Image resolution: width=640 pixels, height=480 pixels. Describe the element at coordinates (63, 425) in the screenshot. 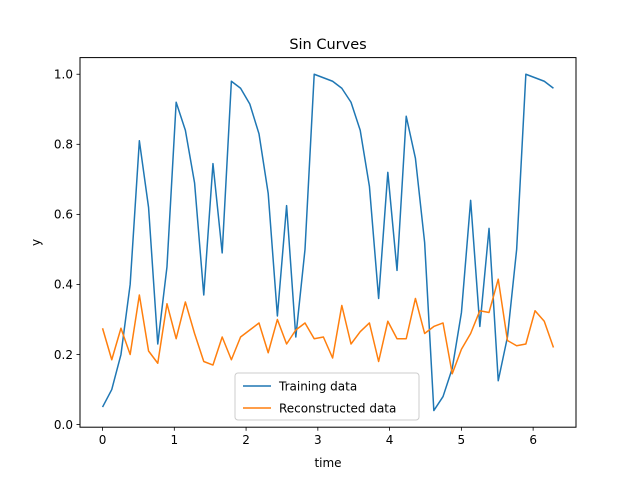

I see `y-tick-label: 0.0` at that location.